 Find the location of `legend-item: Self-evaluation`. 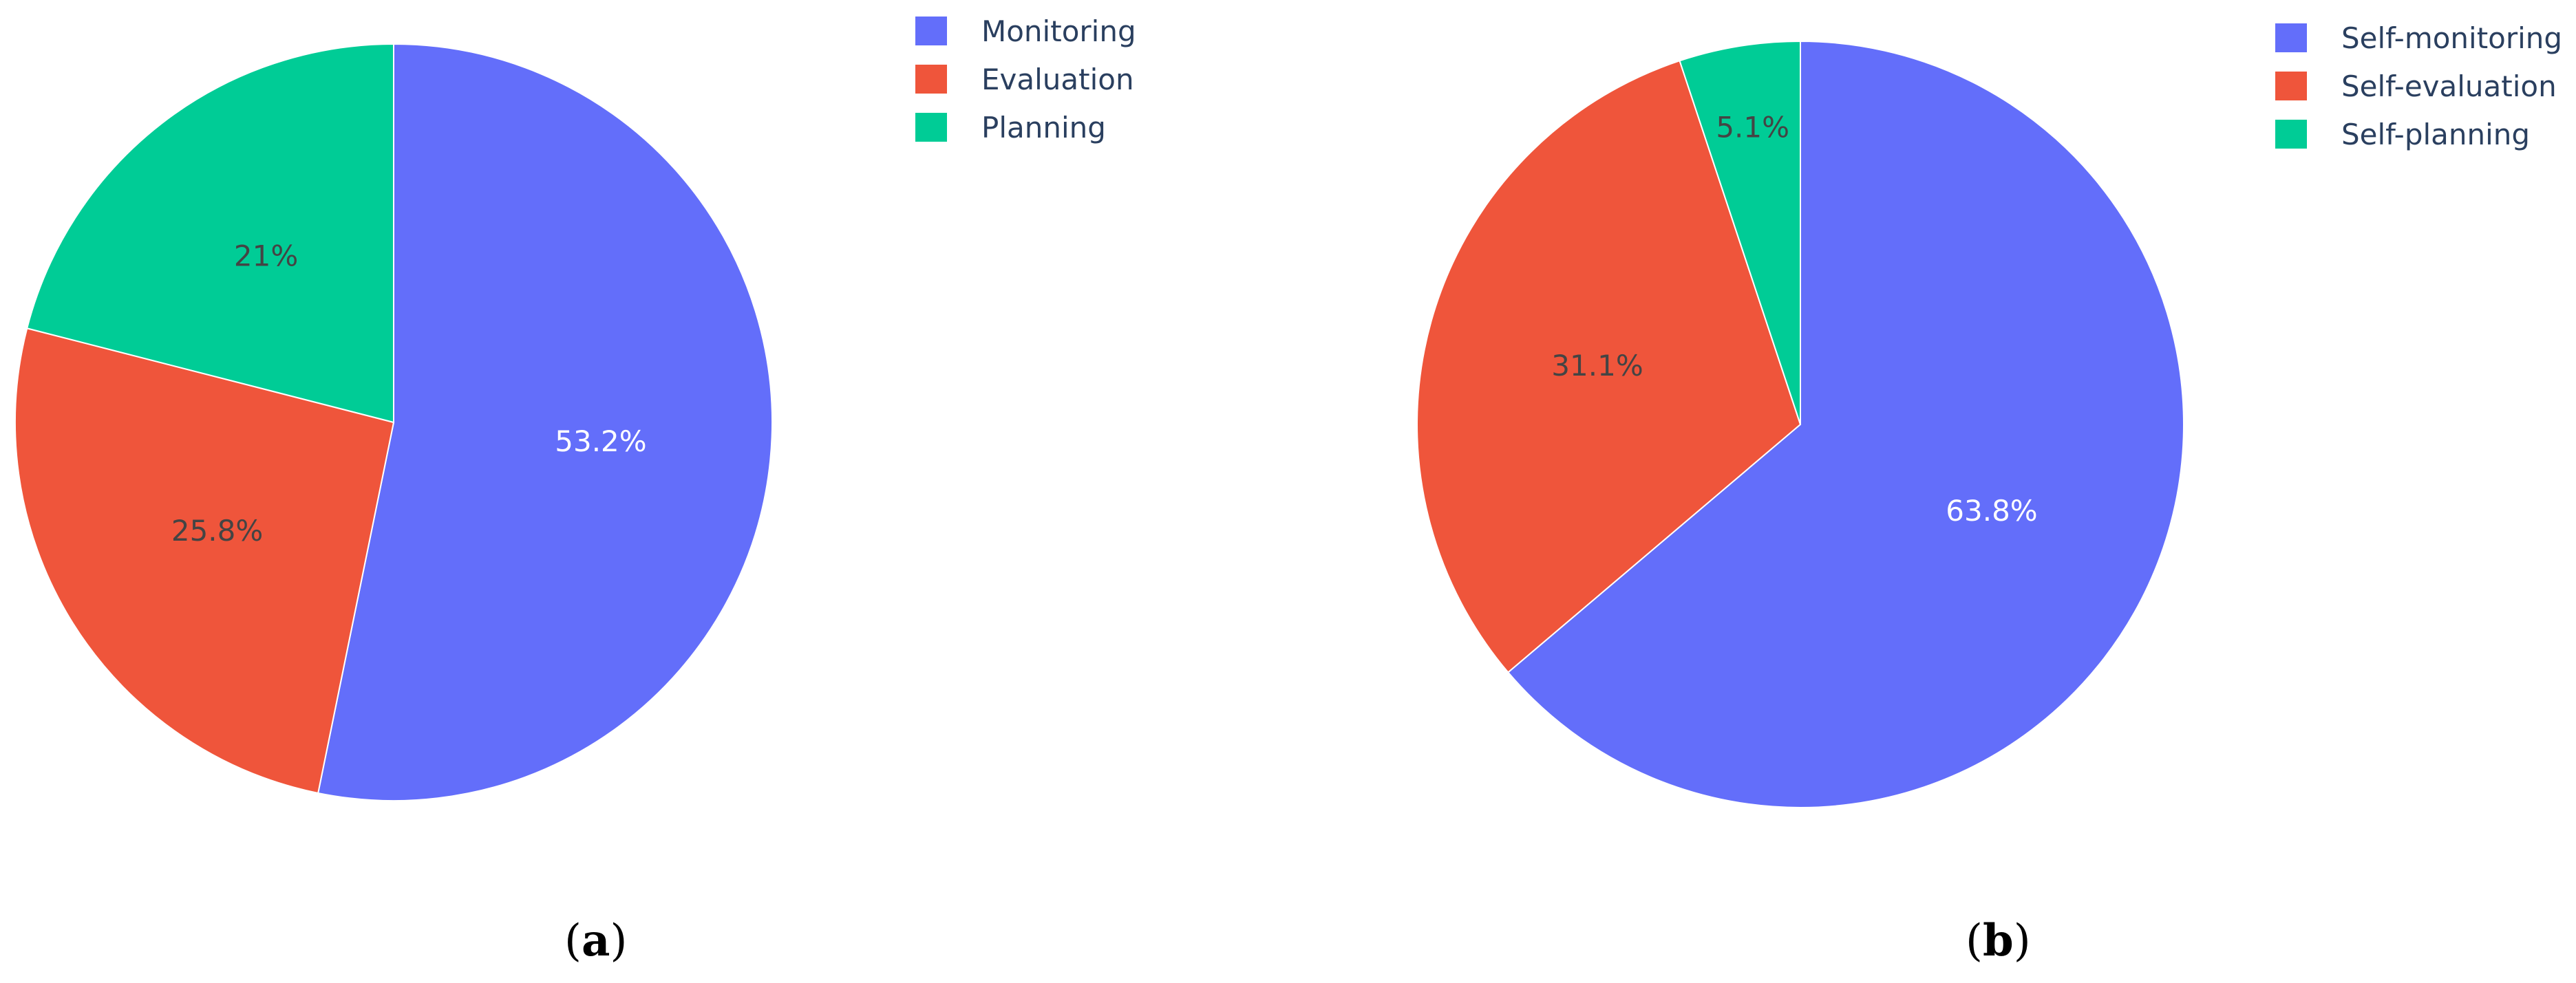

legend-item: Self-evaluation is located at coordinates (2418, 86).